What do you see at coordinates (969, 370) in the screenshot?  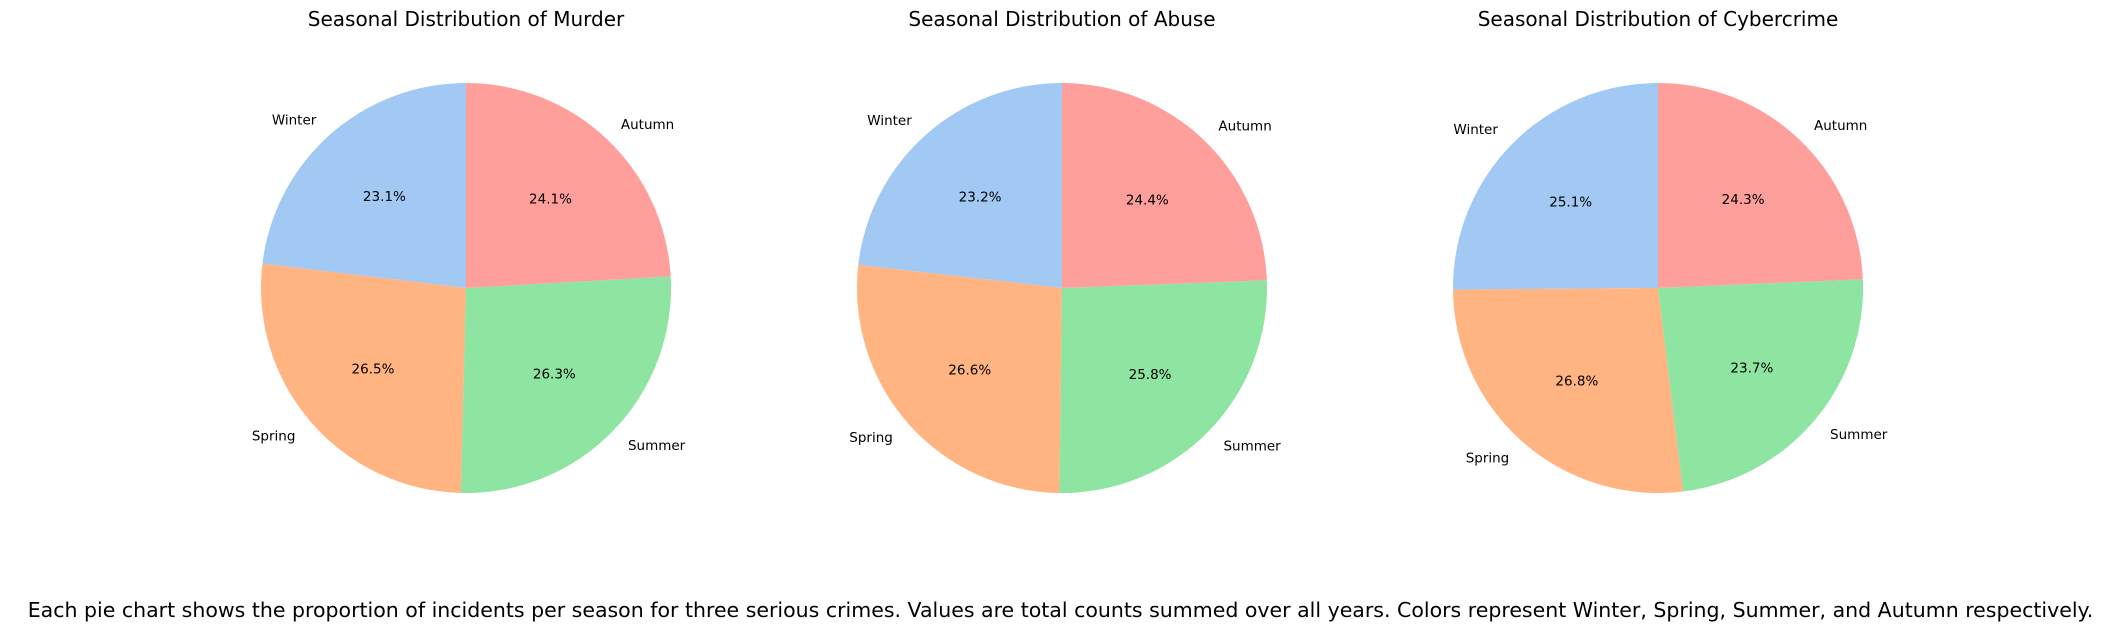 I see `slice-percent-spring: 26.6%` at bounding box center [969, 370].